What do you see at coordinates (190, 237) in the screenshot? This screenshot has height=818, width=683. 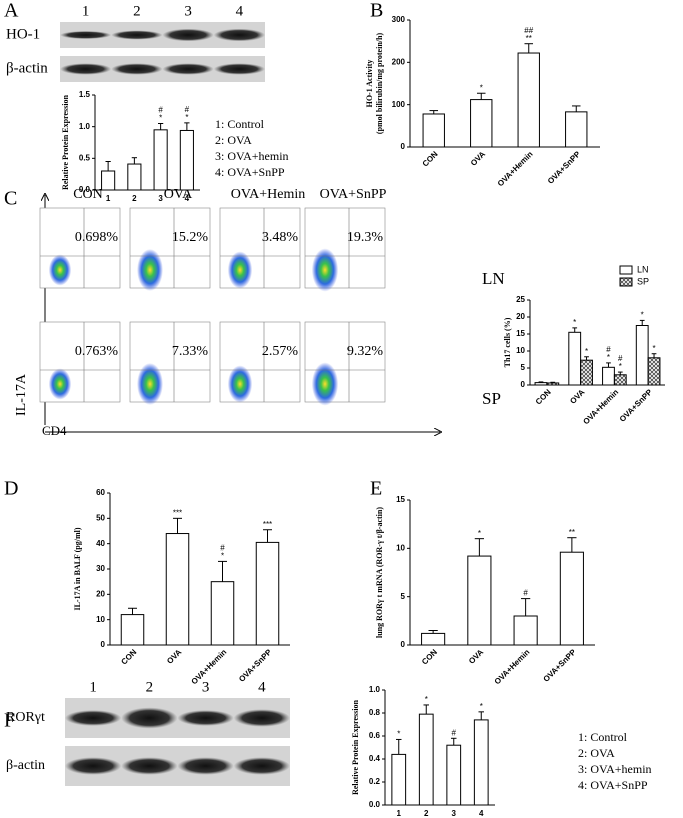 I see `quadrant-percent: 15.2%` at bounding box center [190, 237].